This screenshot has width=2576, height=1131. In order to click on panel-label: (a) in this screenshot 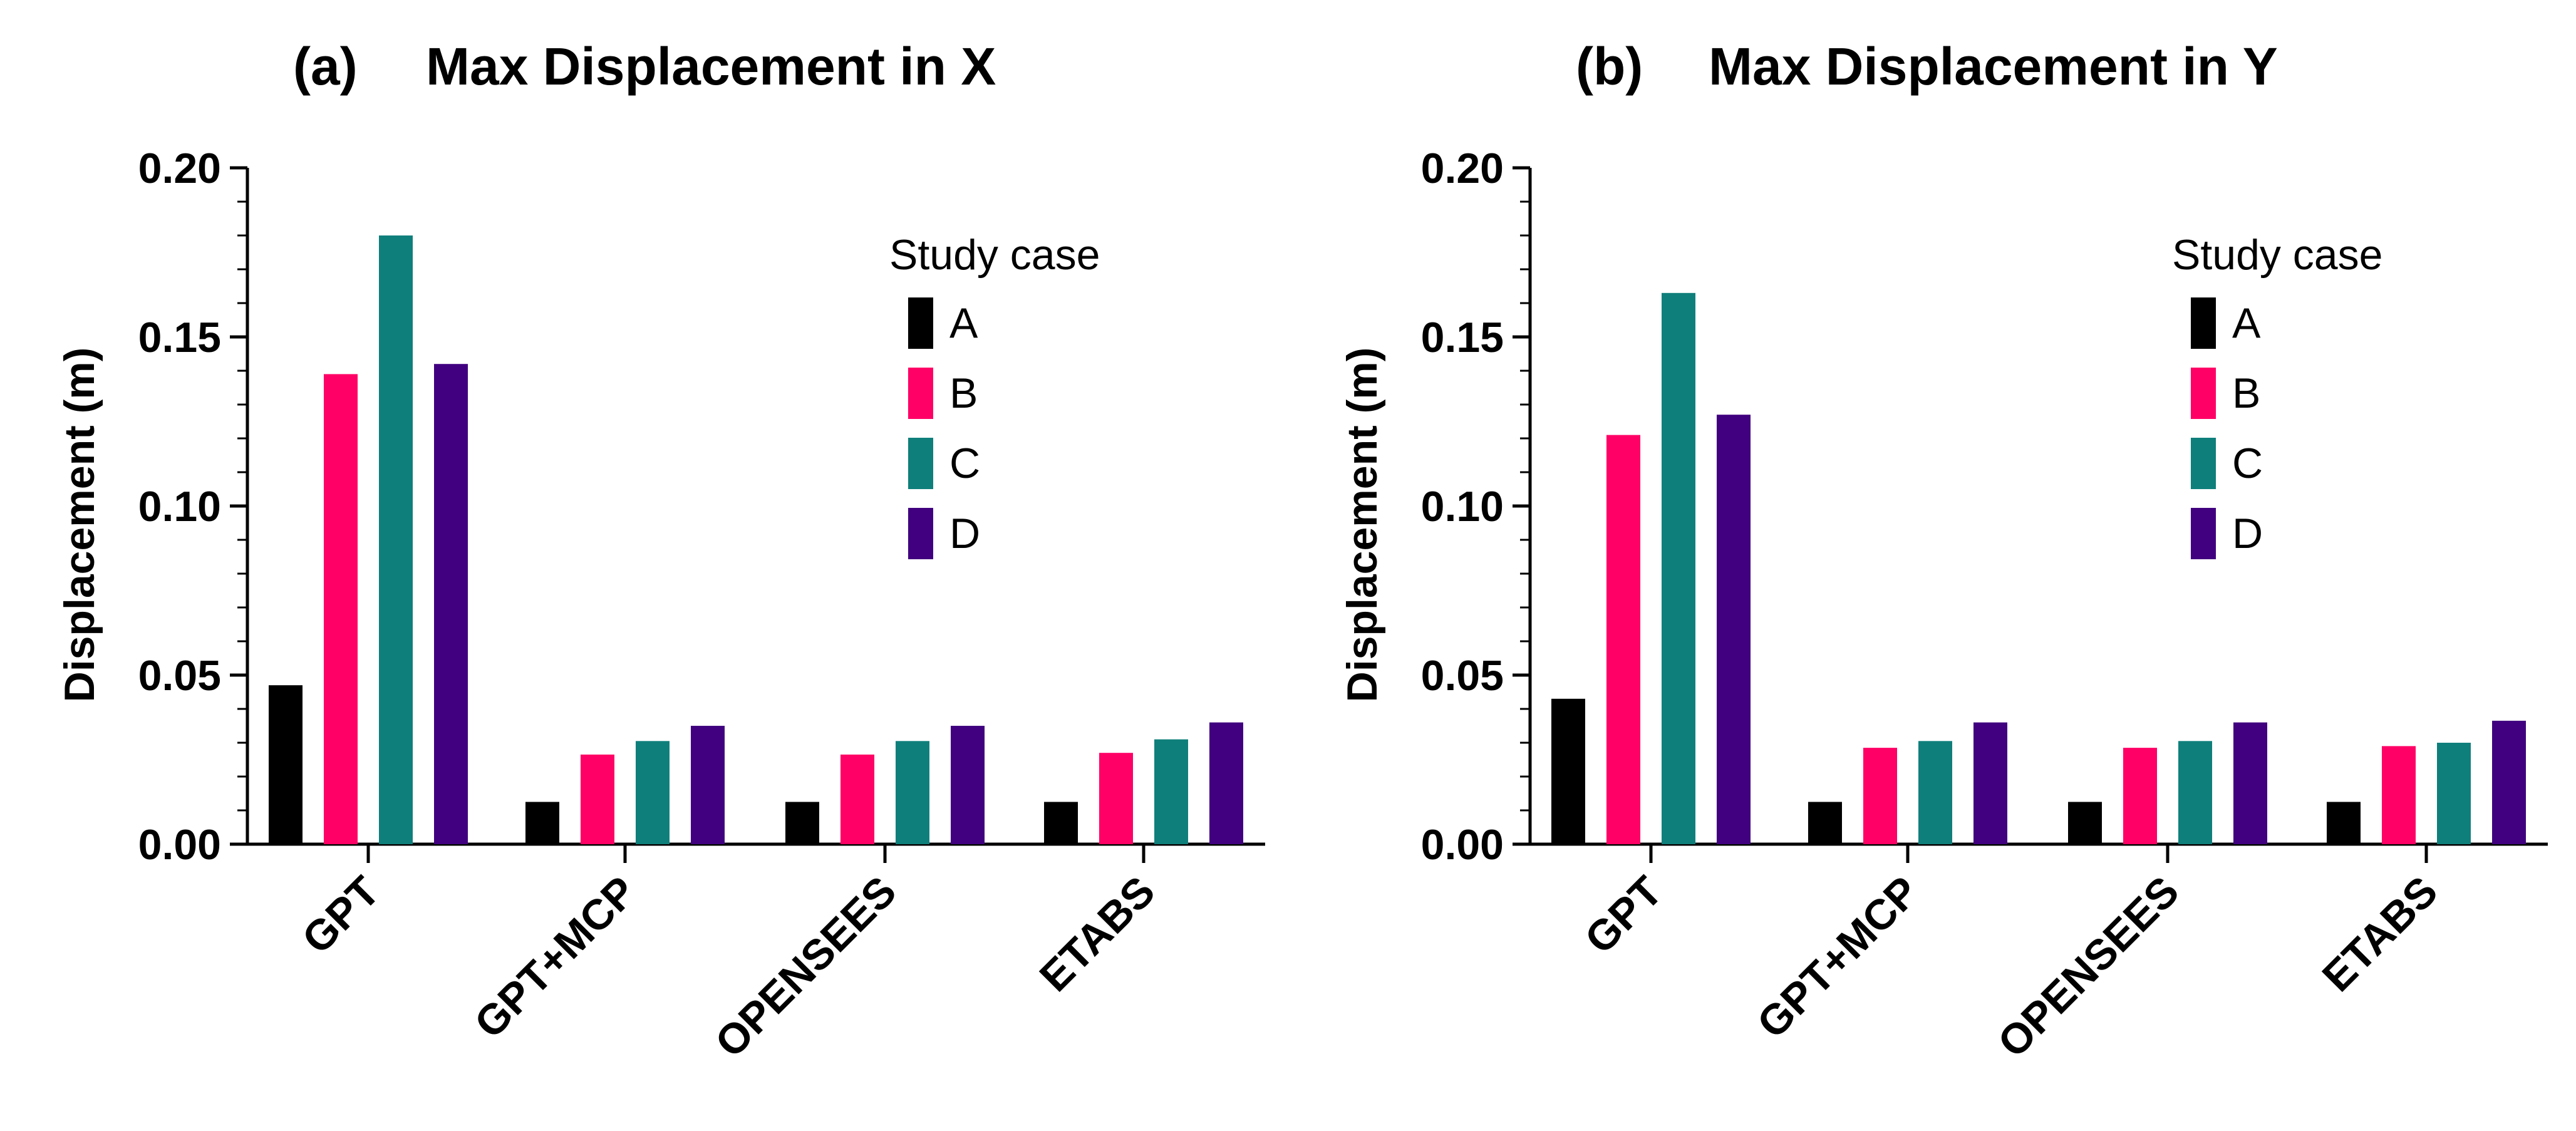, I will do `click(325, 66)`.